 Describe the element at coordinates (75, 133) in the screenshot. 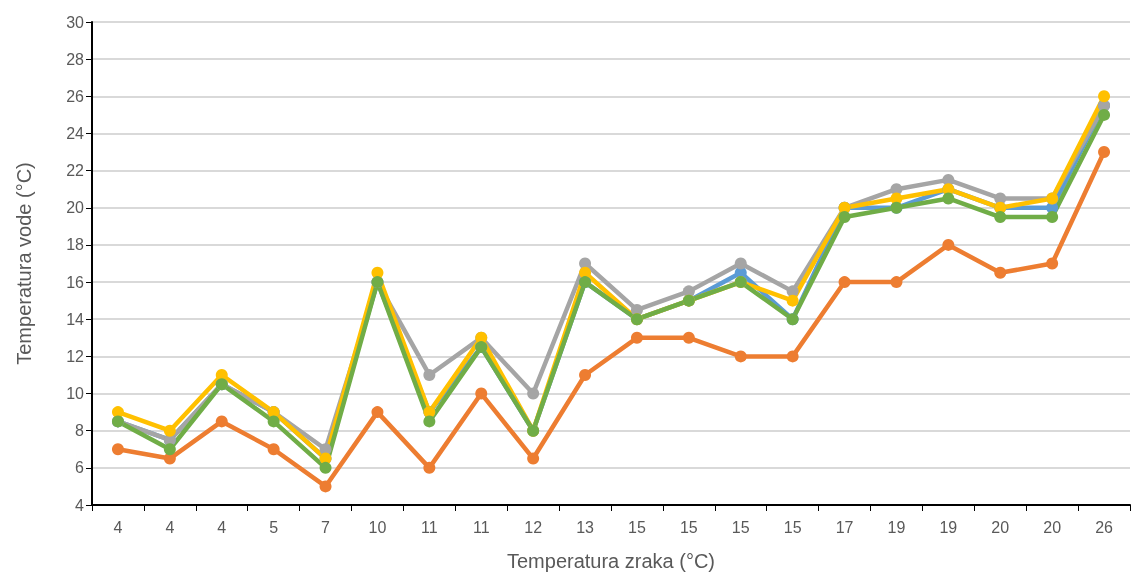

I see `y-tick-label: 24` at that location.